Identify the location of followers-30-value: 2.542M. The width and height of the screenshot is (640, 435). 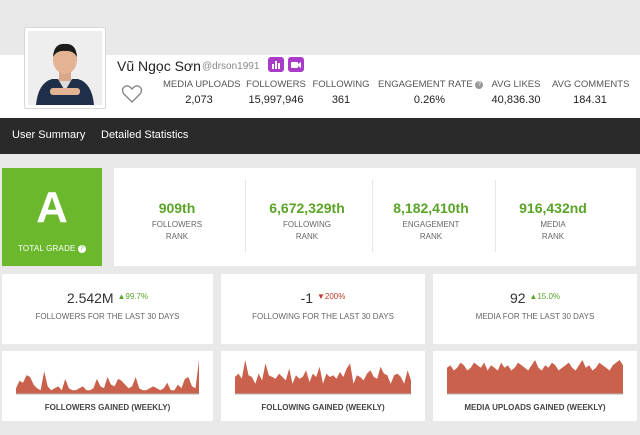
(90, 298).